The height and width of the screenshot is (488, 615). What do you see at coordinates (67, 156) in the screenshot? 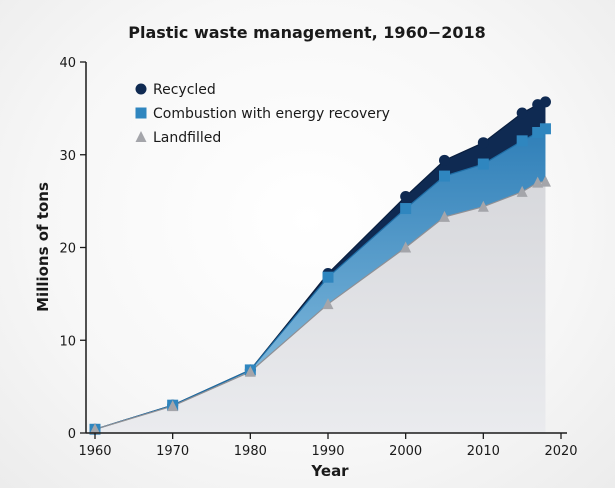
I see `y-tick-label-30: 30` at bounding box center [67, 156].